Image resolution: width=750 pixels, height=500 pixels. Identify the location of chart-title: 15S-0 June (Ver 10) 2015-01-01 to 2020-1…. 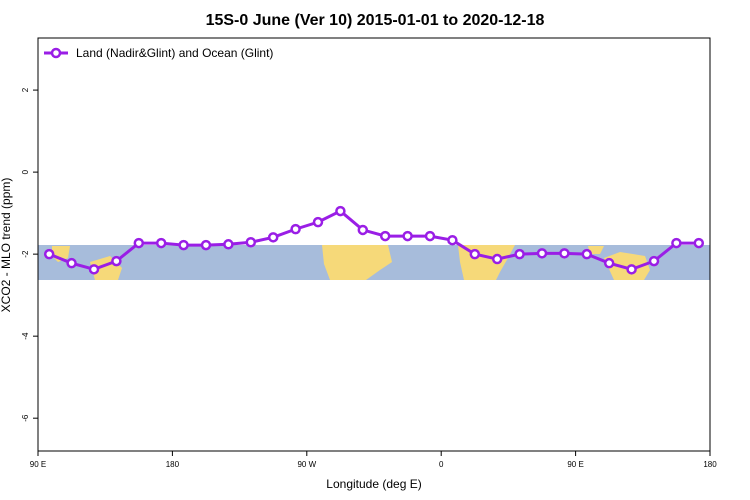
(375, 20).